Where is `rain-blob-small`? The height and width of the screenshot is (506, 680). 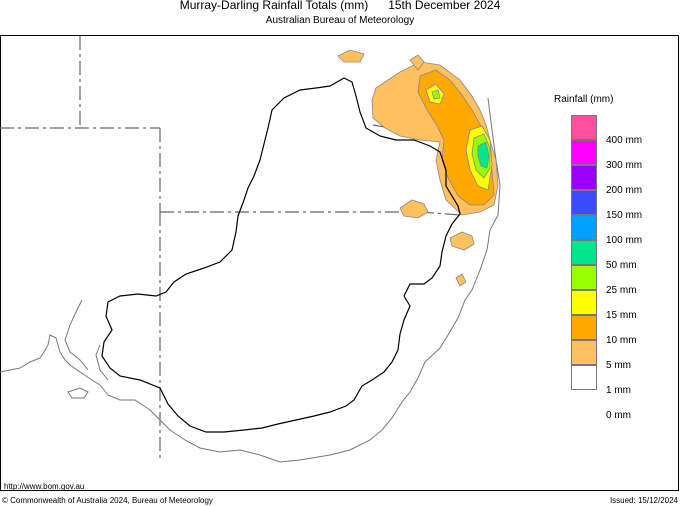 rain-blob-small is located at coordinates (351, 56).